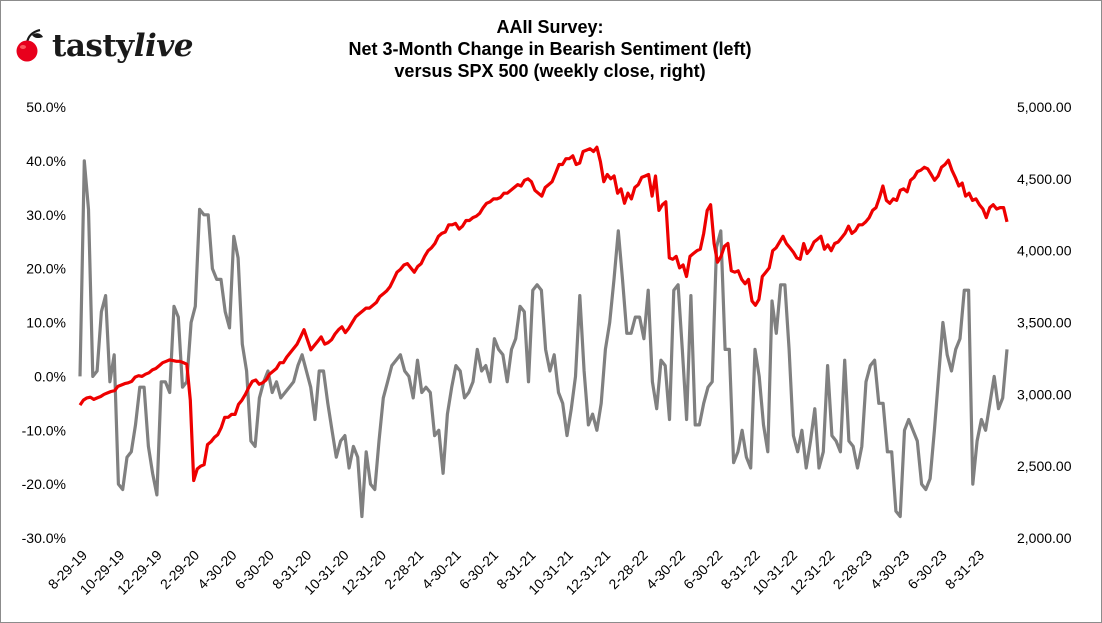  I want to click on x-tick-label: 6-30-22, so click(703, 570).